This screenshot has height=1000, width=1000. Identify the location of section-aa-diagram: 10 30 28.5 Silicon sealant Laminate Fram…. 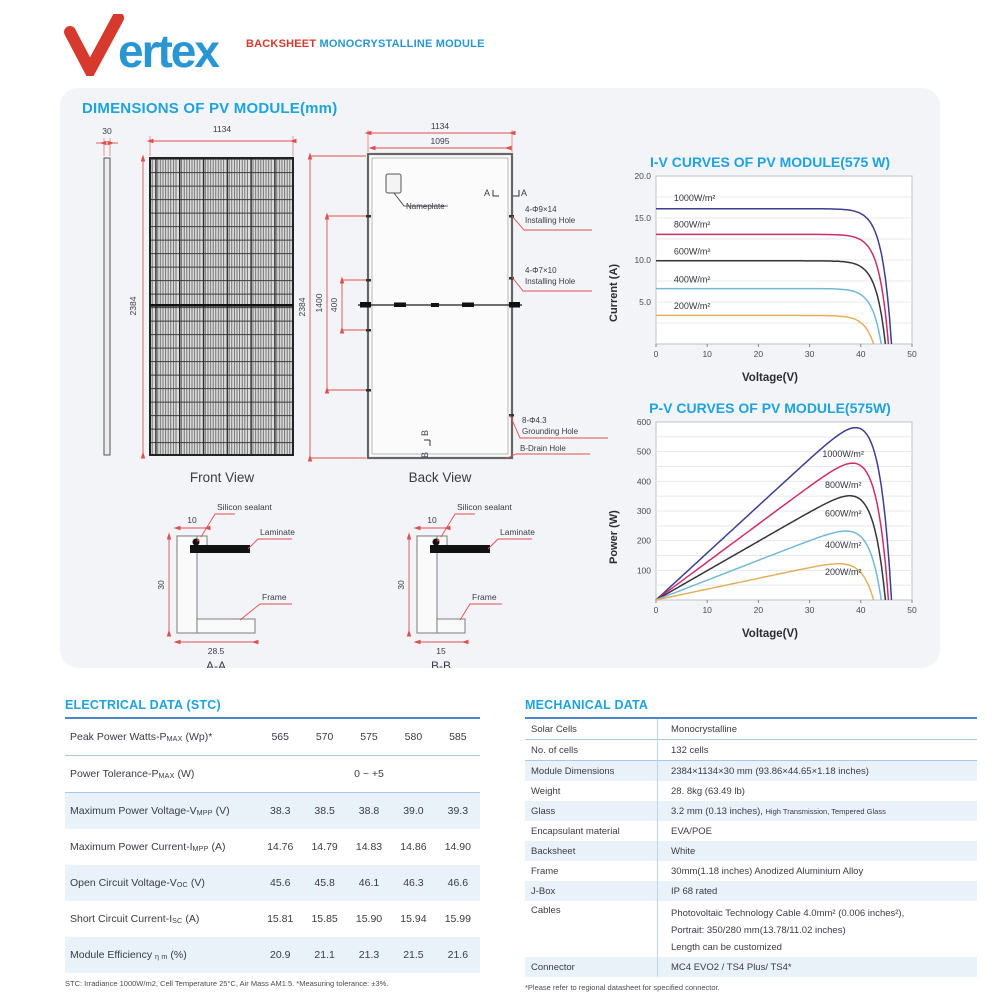
(225, 585).